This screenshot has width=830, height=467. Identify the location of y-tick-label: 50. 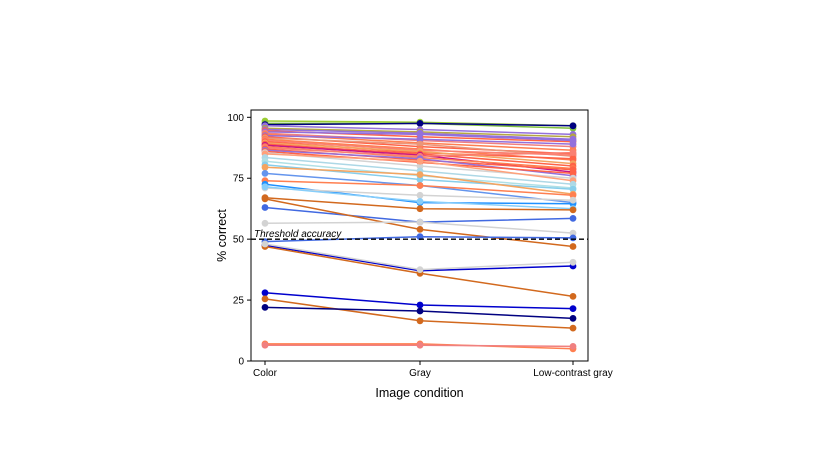
(239, 240).